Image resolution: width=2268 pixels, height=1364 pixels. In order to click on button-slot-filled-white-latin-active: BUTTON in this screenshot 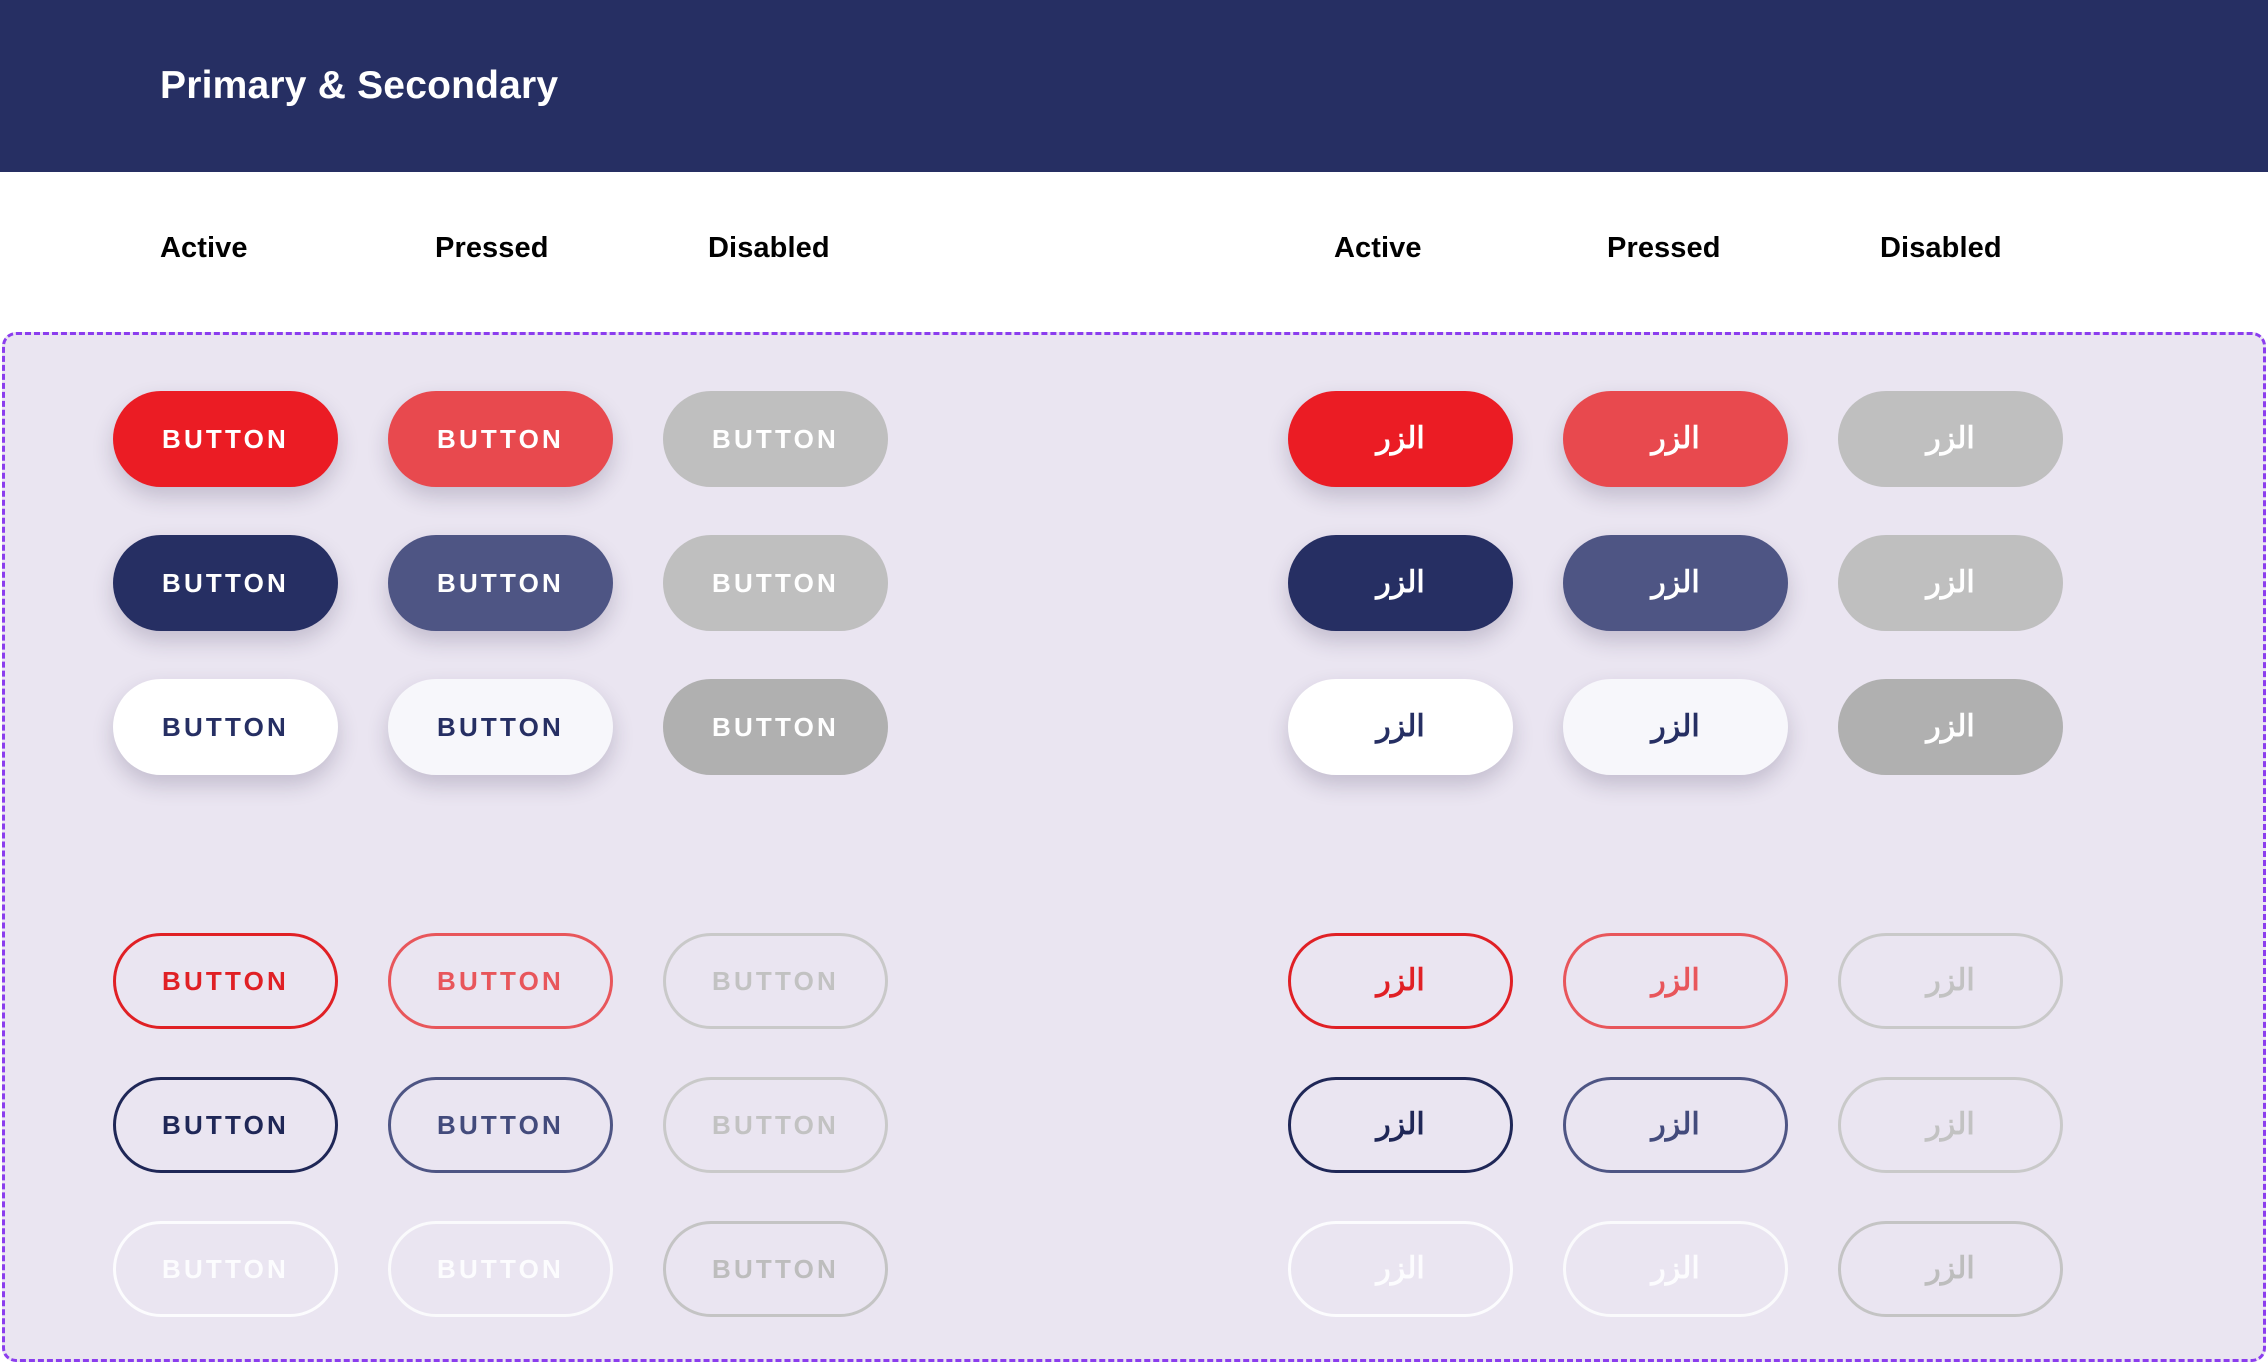, I will do `click(225, 727)`.